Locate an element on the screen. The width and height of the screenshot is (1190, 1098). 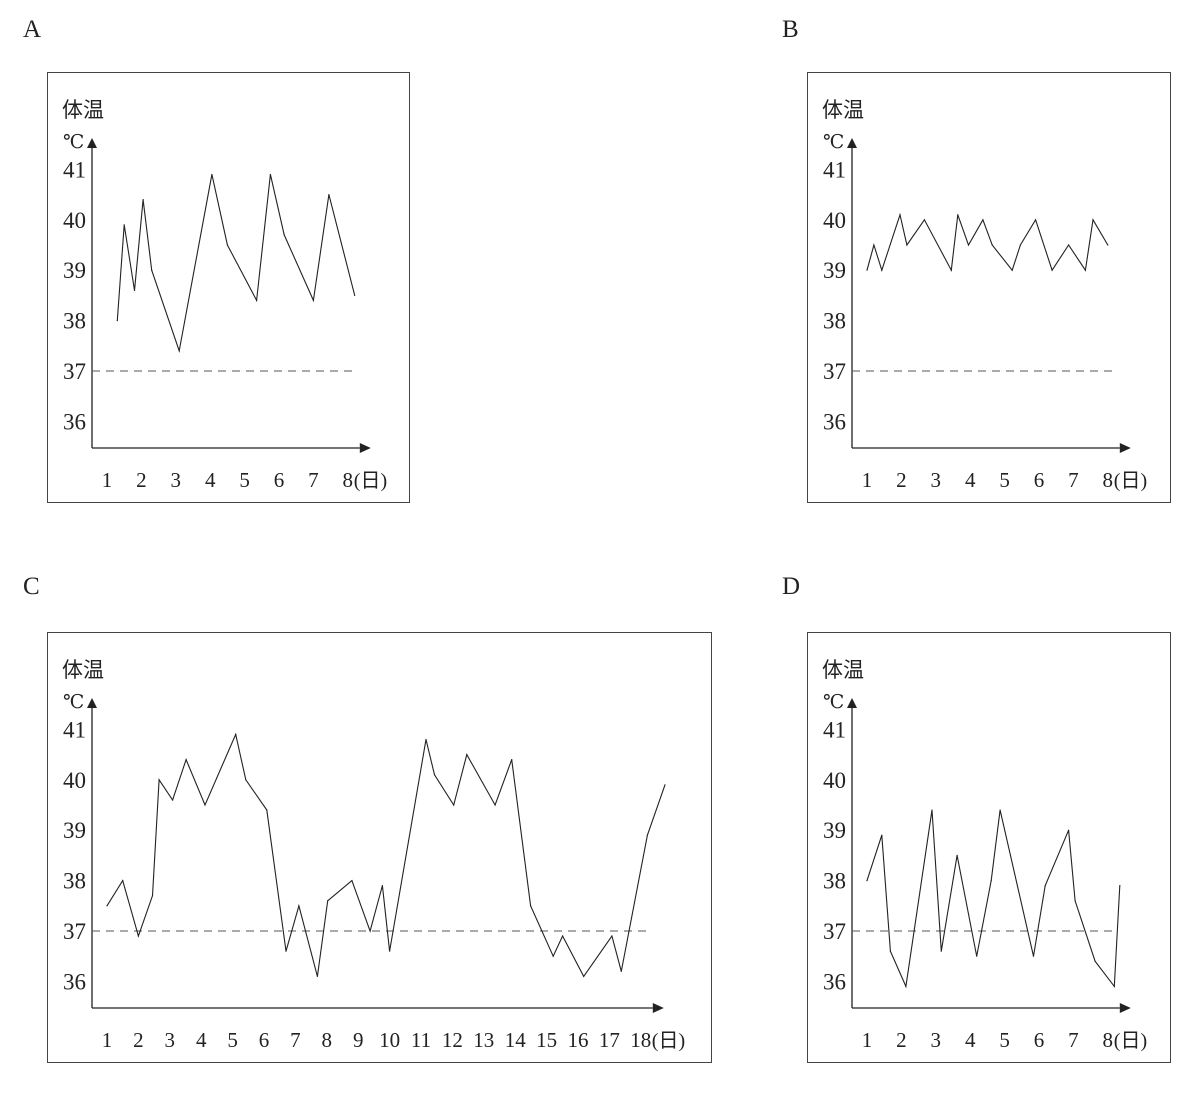
panel-letter-b: B is located at coordinates (790, 29).